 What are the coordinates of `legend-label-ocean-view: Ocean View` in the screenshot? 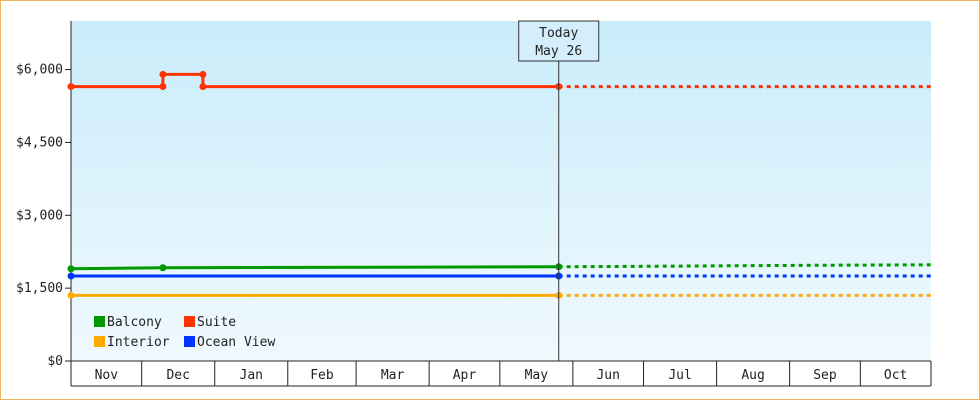 It's located at (236, 342).